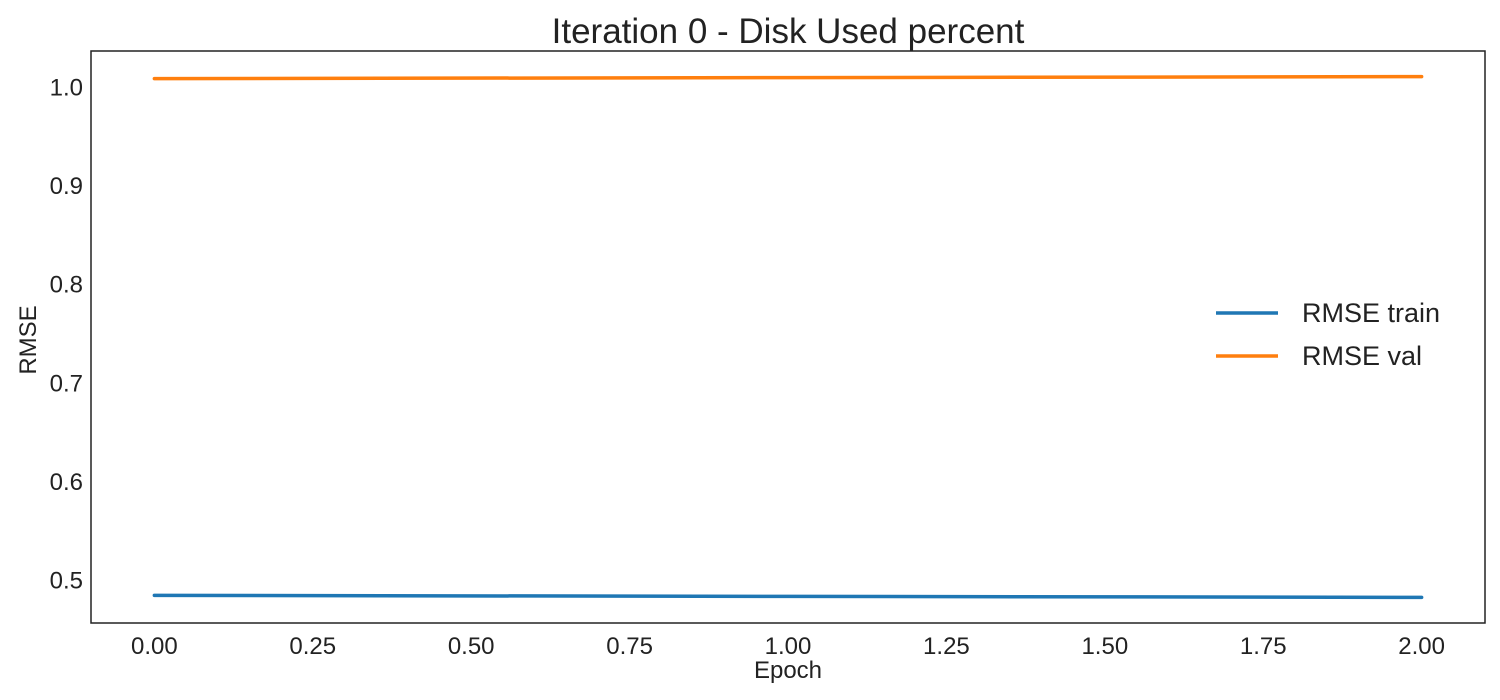 This screenshot has width=1500, height=700. Describe the element at coordinates (788, 31) in the screenshot. I see `chart-title: Iteration 0 - Disk Used percent` at that location.